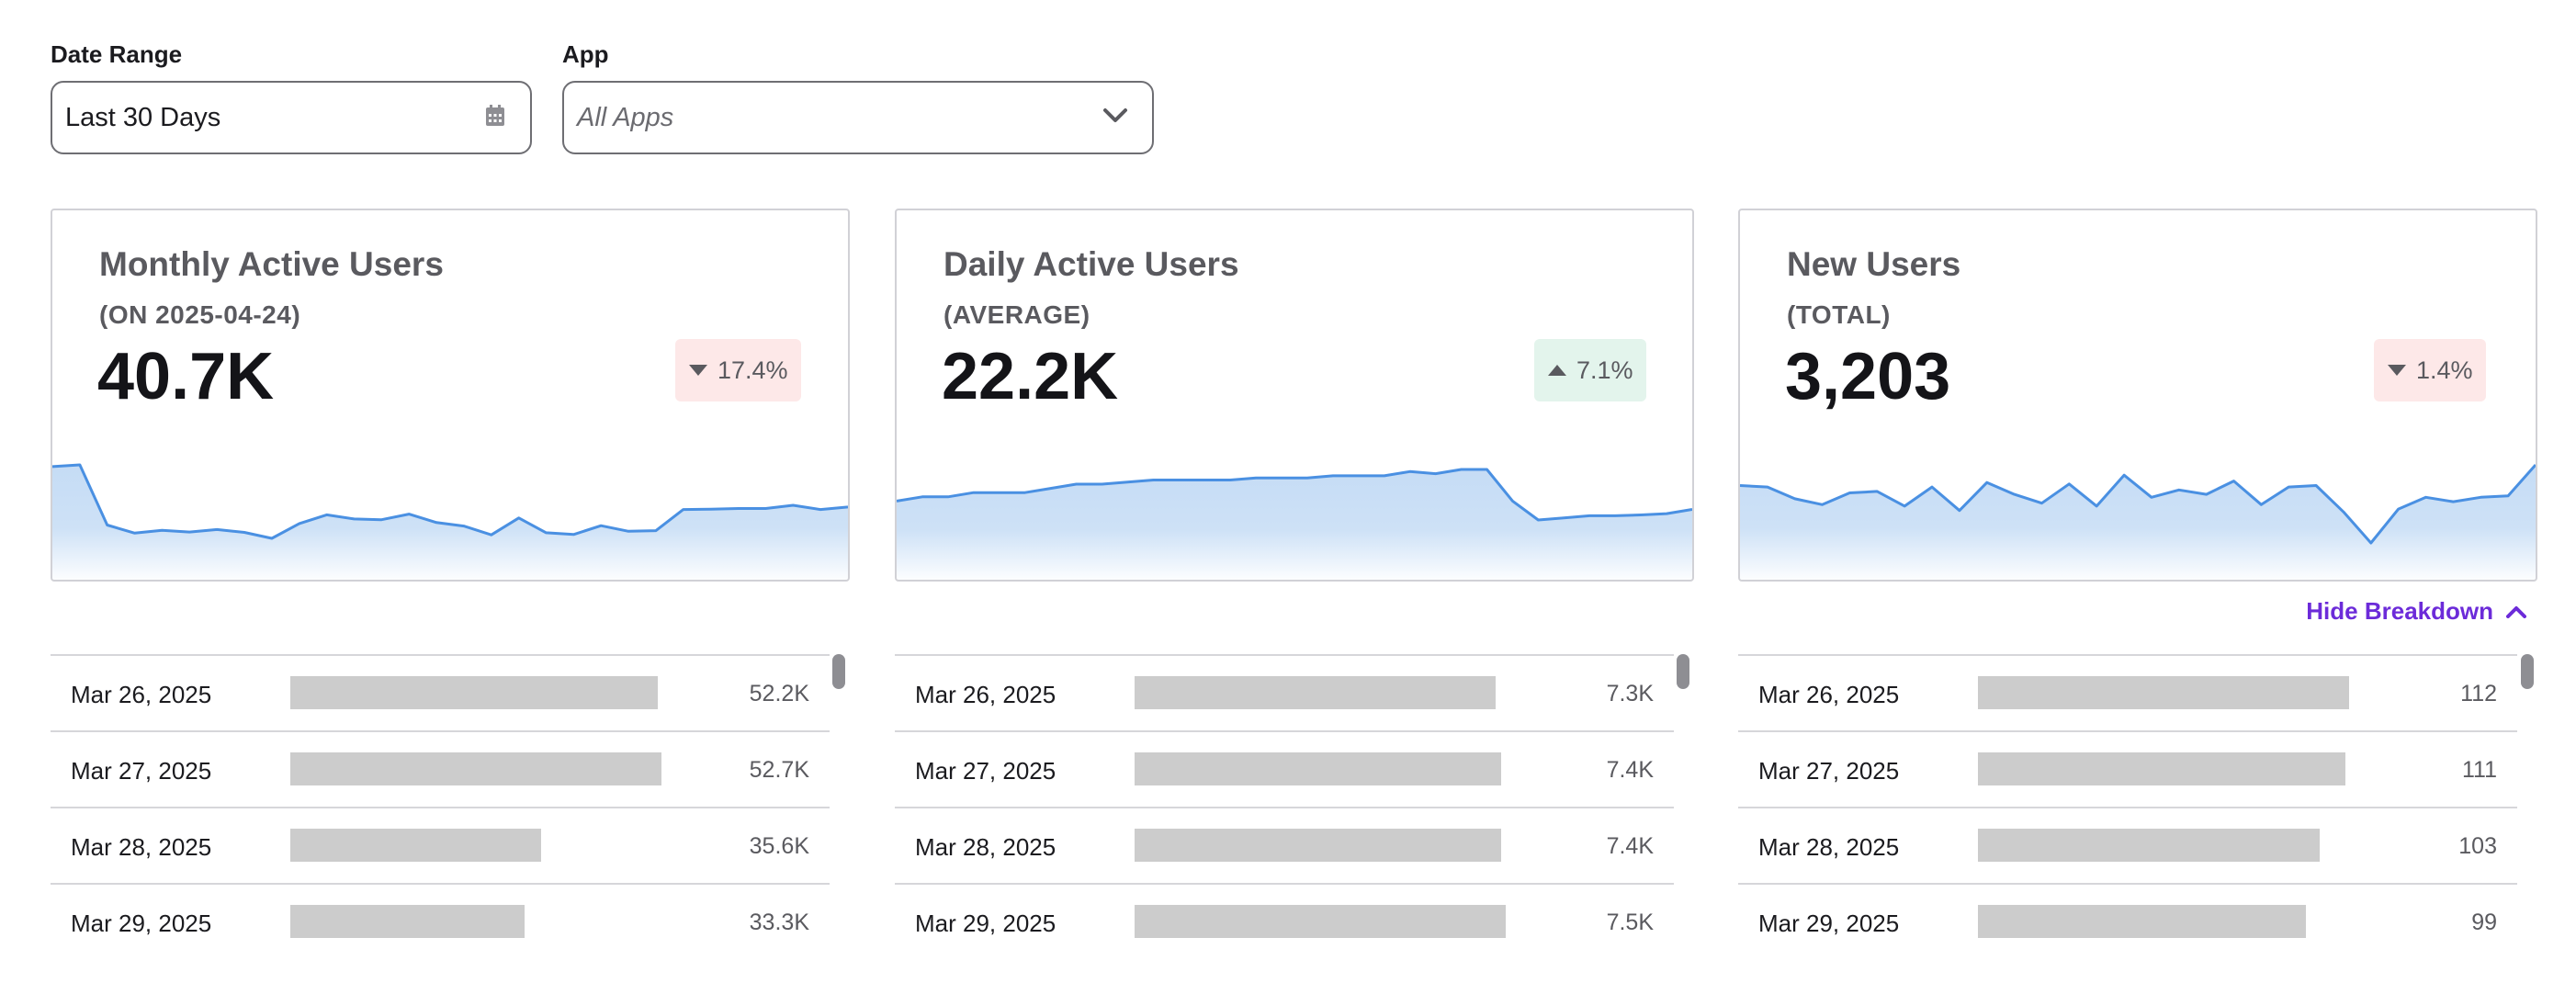 Image resolution: width=2576 pixels, height=983 pixels. I want to click on change-value: 17.4%, so click(752, 370).